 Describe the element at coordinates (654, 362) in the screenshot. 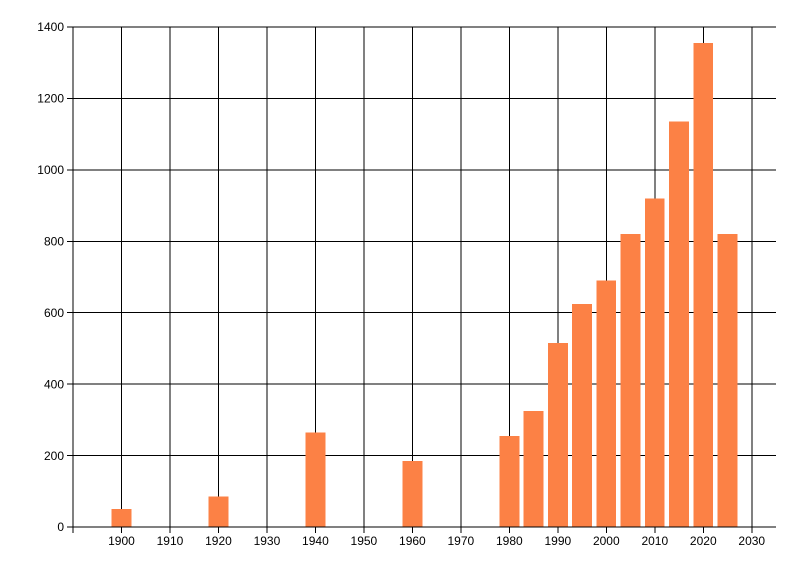

I see `bar-2010` at that location.